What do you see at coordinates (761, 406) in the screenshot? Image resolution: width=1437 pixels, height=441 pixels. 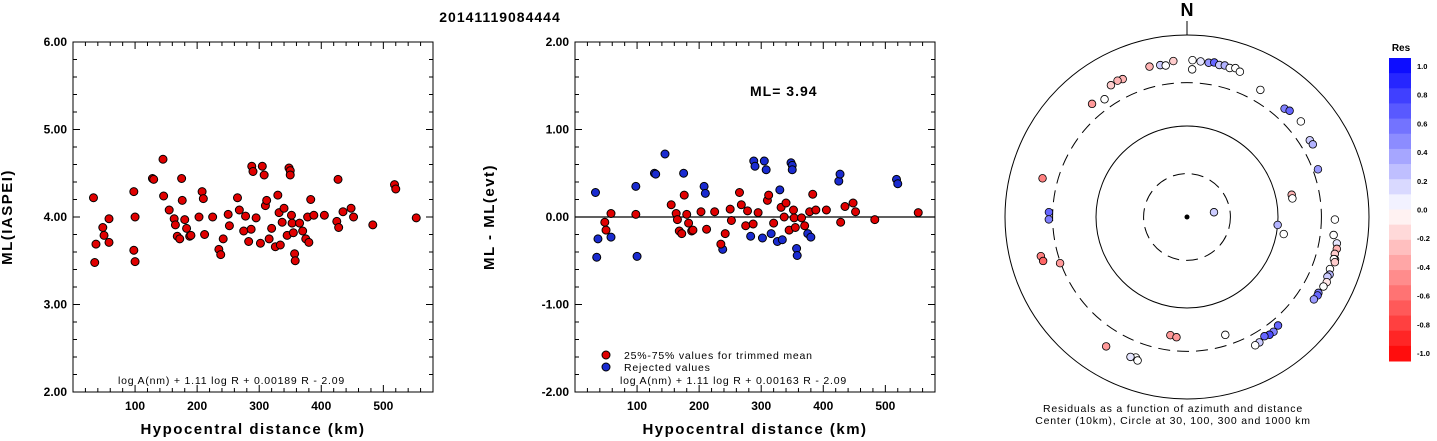 I see `x-tick-label: 300` at bounding box center [761, 406].